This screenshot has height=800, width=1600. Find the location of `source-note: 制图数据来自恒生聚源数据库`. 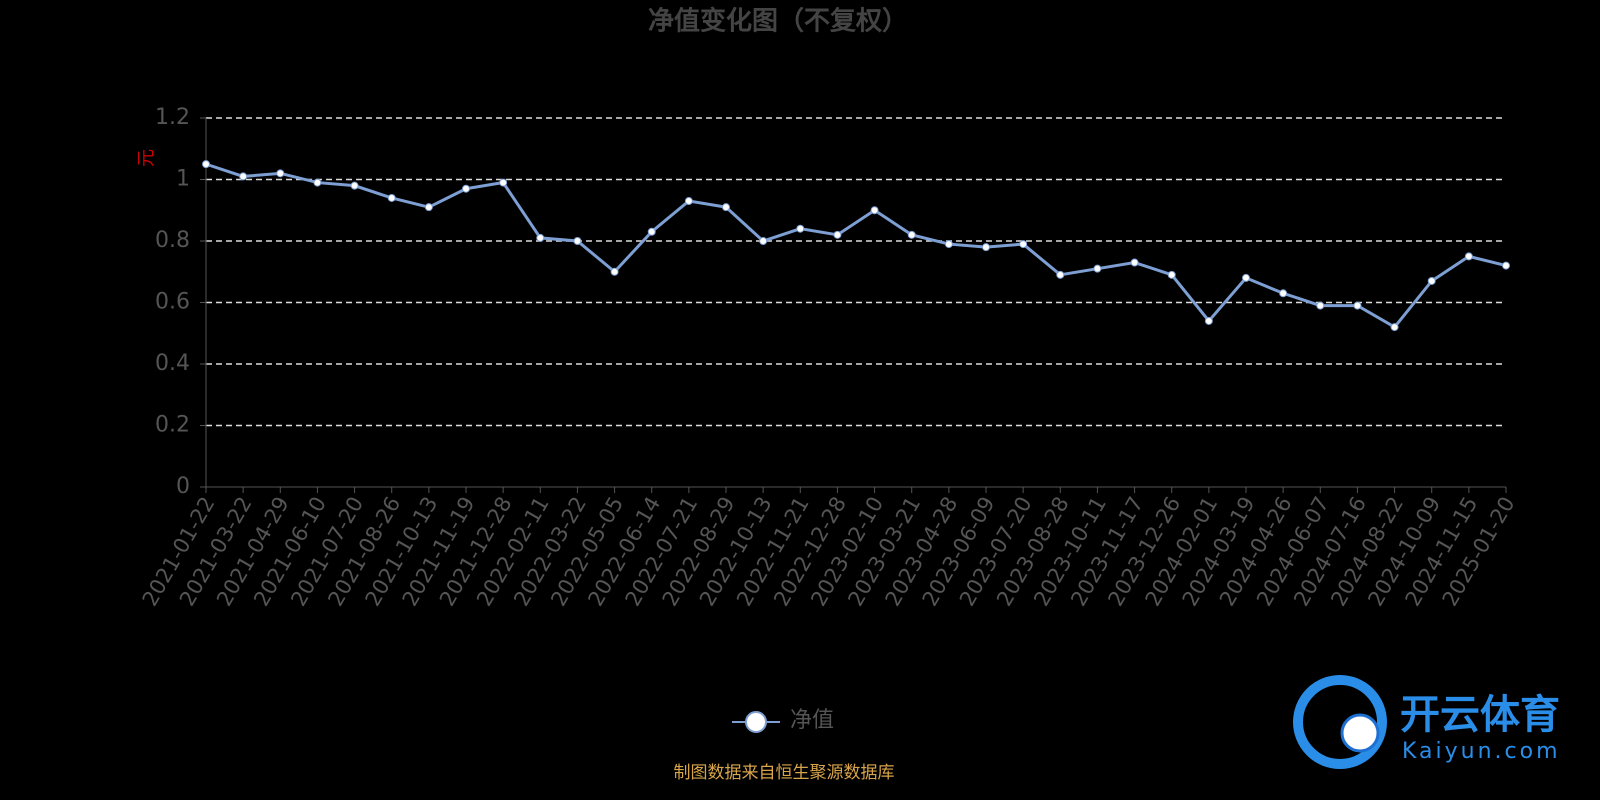

source-note: 制图数据来自恒生聚源数据库 is located at coordinates (784, 773).